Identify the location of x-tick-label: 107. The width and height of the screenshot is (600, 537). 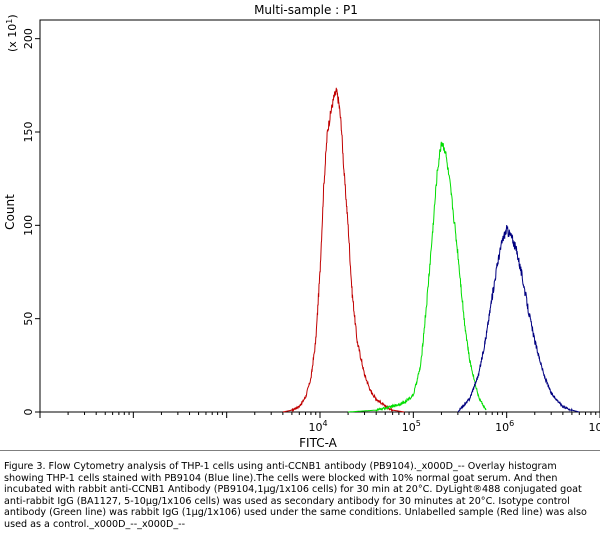
(594, 426).